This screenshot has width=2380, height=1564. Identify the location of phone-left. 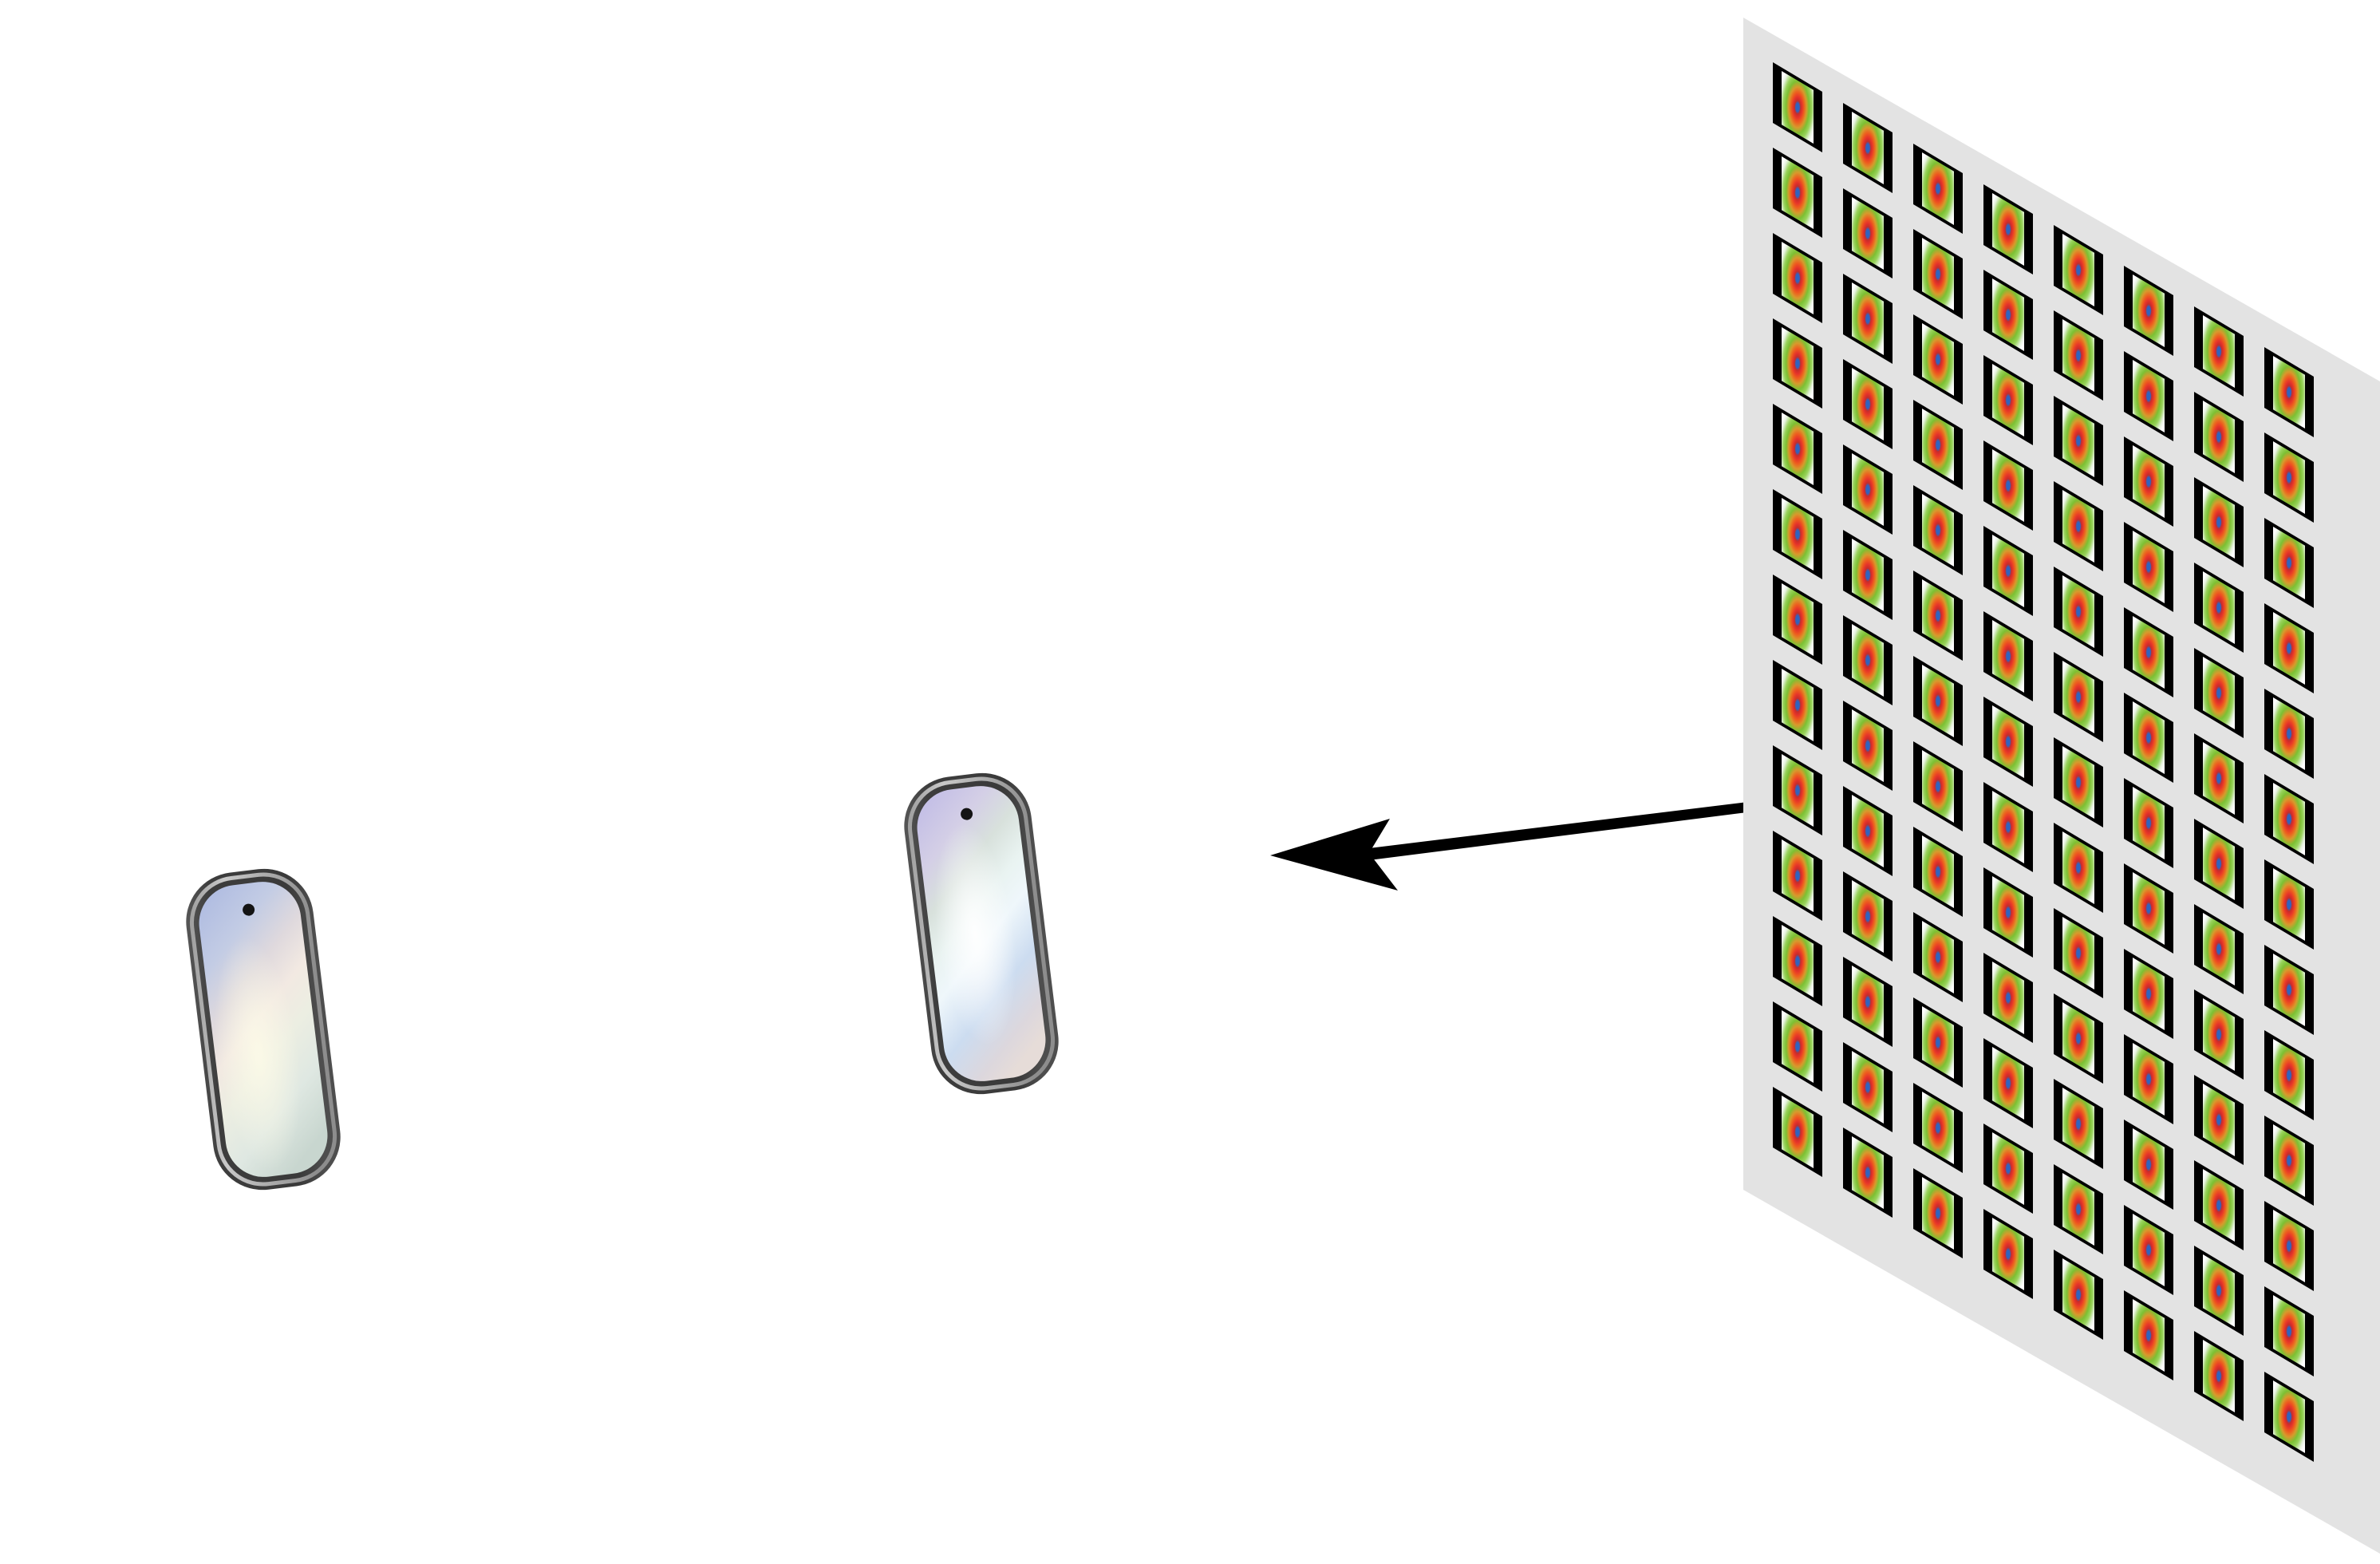
(263, 1029).